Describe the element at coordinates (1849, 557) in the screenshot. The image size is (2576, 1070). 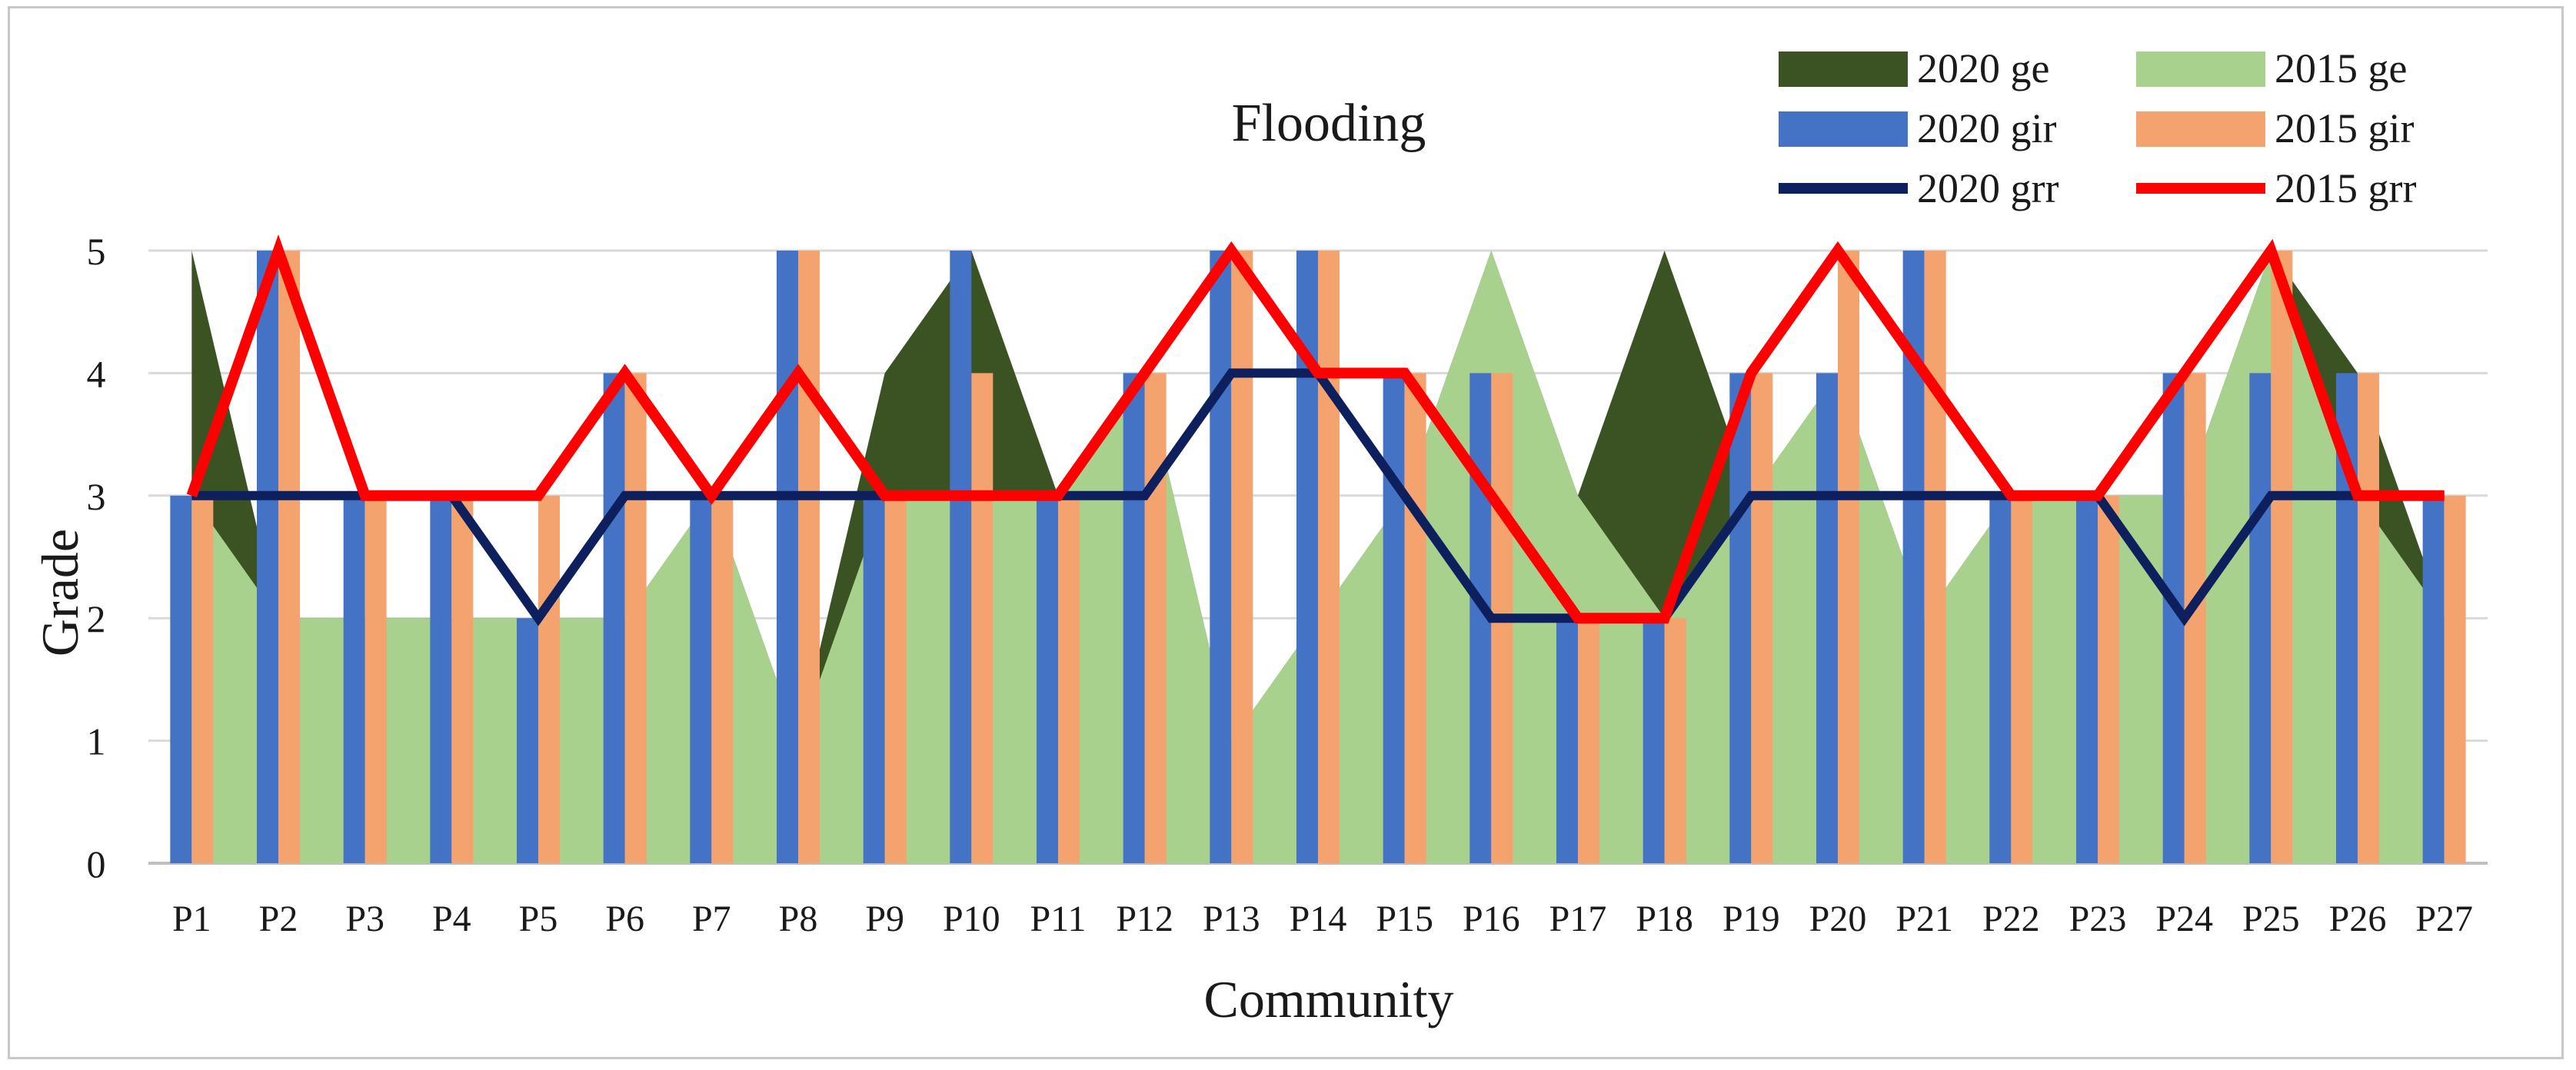
I see `bar-2015-gir-P20` at that location.